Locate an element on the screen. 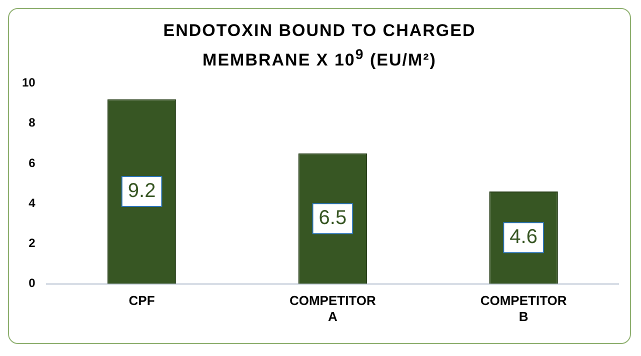  data-label: 4.6 is located at coordinates (524, 237).